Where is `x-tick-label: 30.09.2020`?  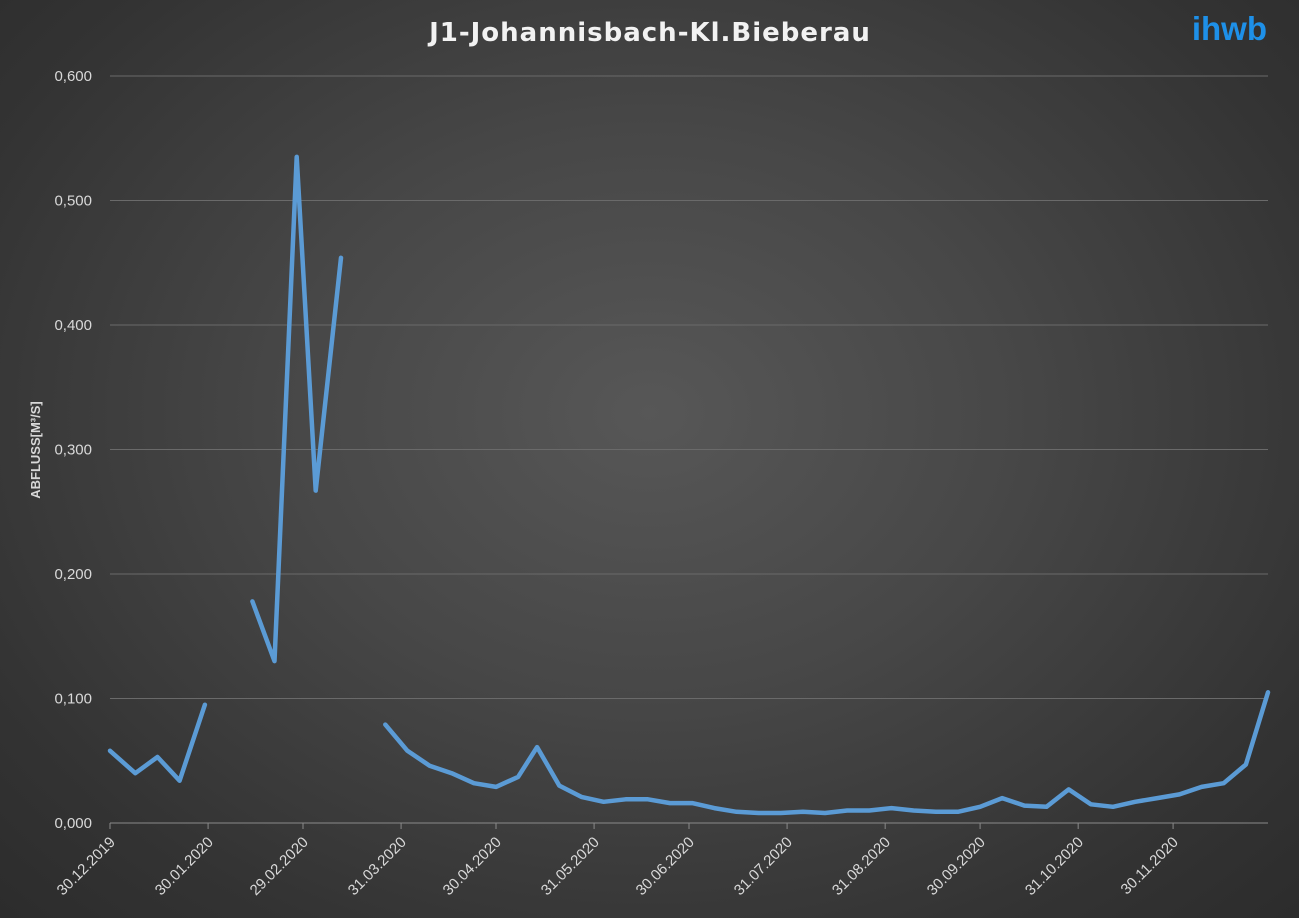
x-tick-label: 30.09.2020 is located at coordinates (956, 866).